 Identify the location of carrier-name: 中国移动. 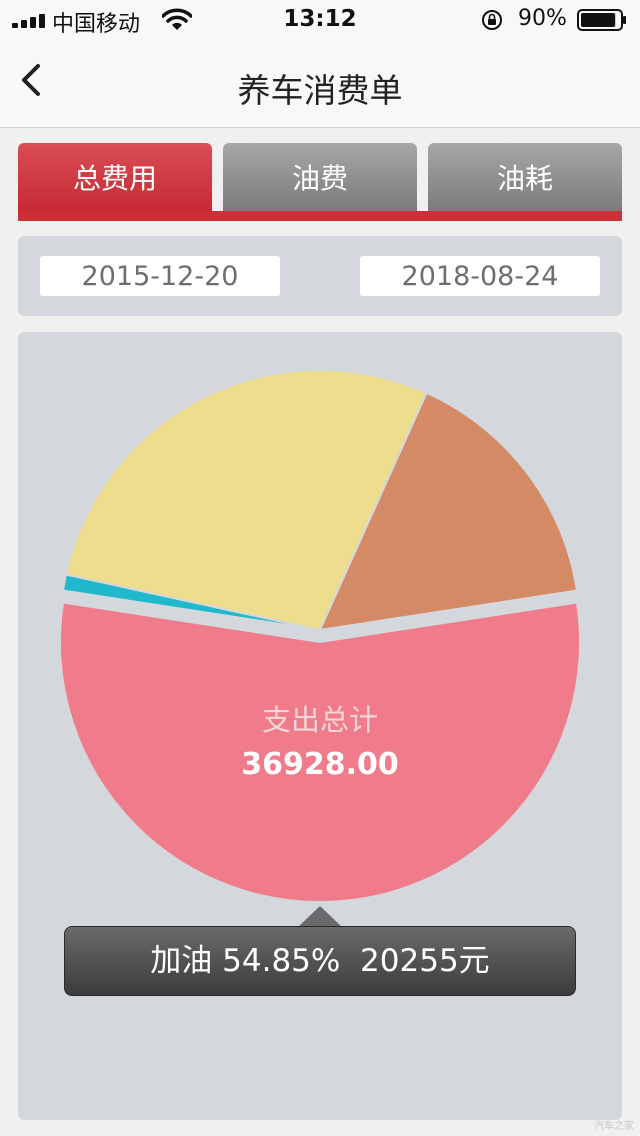
(96, 24).